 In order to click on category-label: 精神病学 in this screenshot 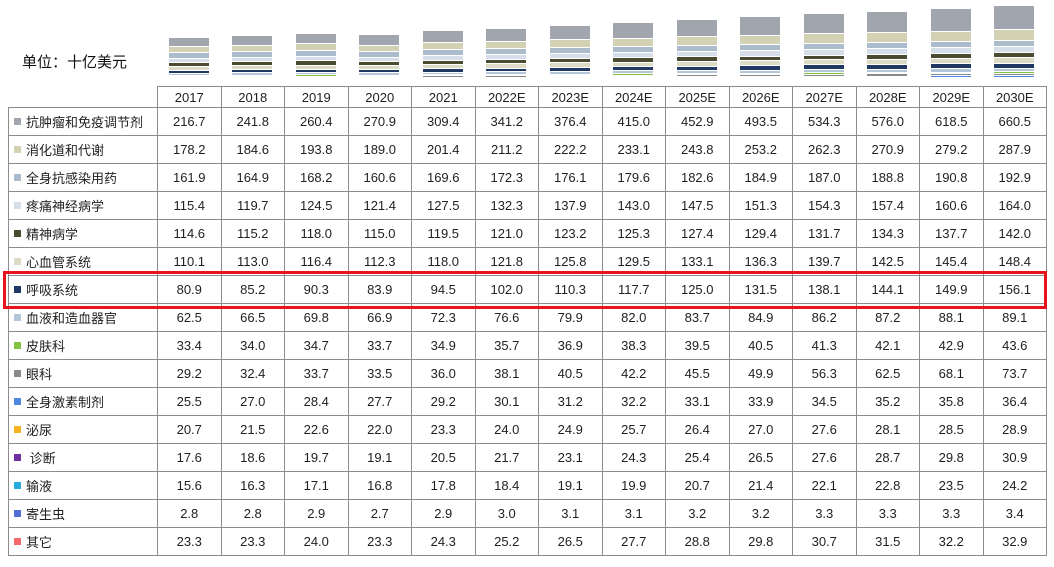, I will do `click(52, 234)`.